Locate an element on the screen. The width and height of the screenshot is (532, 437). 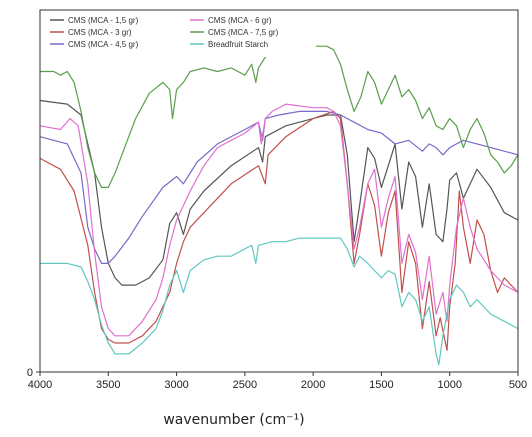
x-tick-label: 1000 is located at coordinates (449, 385).